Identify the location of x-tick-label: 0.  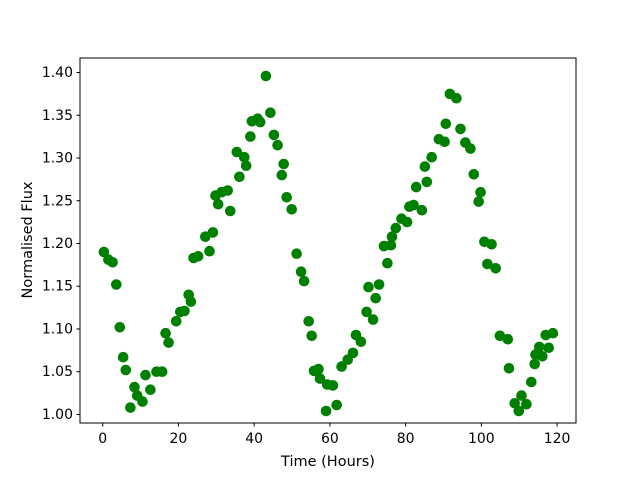
(102, 439).